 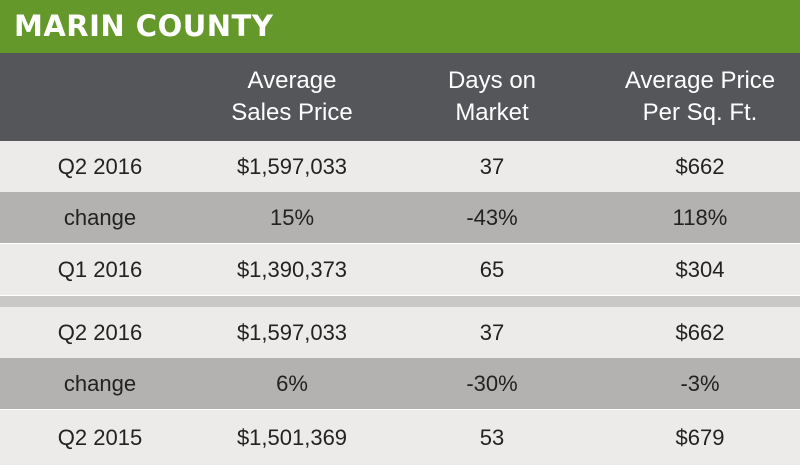 I want to click on header-days-line2: Market, so click(x=492, y=112).